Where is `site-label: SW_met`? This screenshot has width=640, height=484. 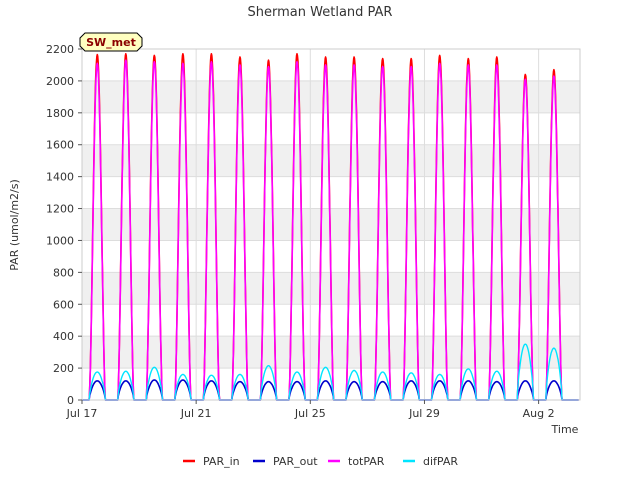
site-label: SW_met is located at coordinates (111, 42).